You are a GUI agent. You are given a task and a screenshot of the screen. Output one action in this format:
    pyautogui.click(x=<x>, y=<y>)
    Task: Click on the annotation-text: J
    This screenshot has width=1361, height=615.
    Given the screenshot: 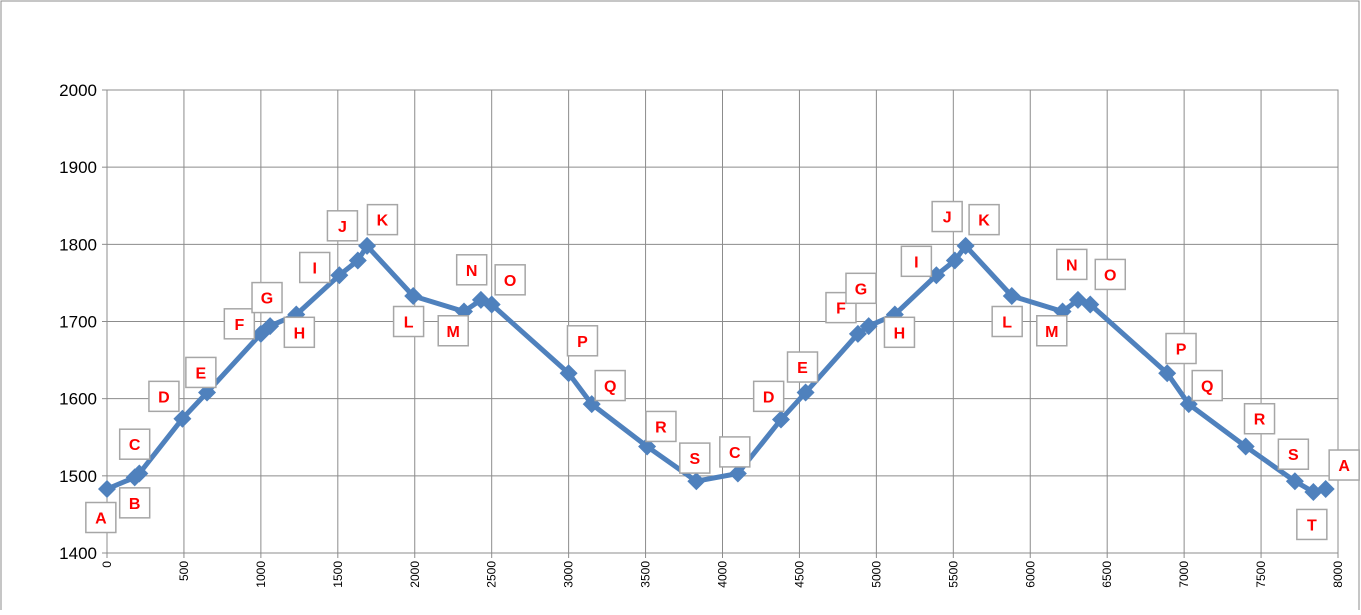 What is the action you would take?
    pyautogui.click(x=947, y=218)
    